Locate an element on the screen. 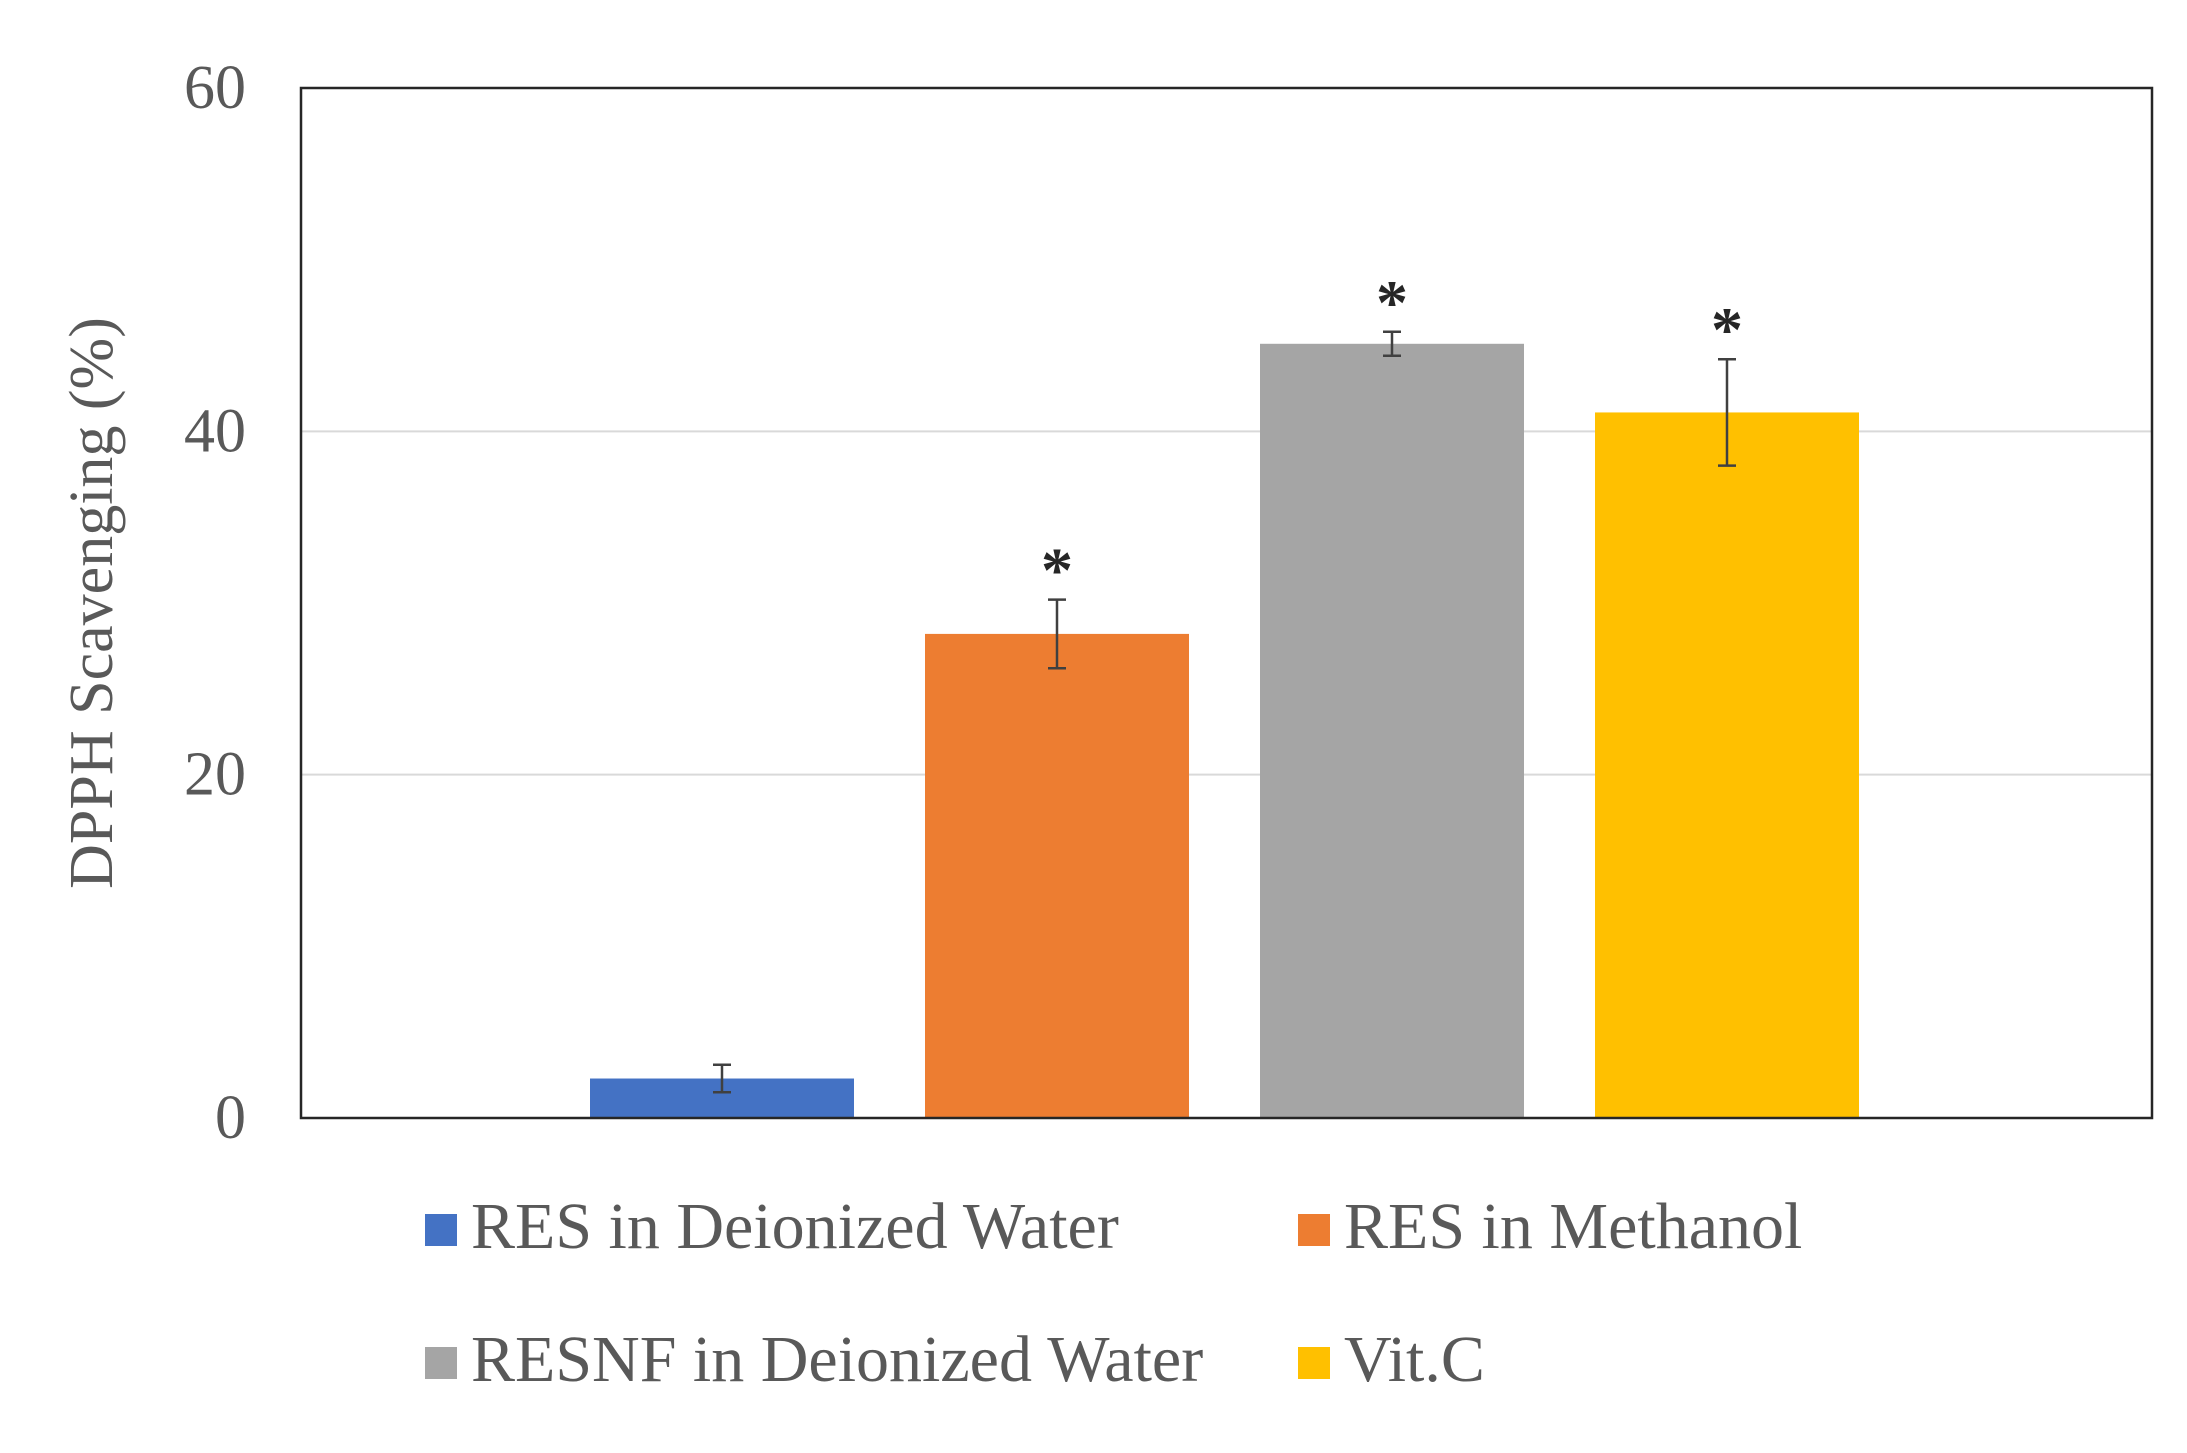 The width and height of the screenshot is (2187, 1453). significance-marks: * * * is located at coordinates (1392, 436).